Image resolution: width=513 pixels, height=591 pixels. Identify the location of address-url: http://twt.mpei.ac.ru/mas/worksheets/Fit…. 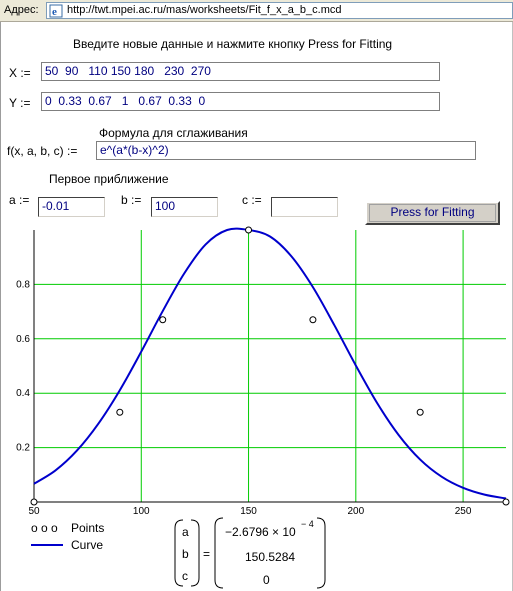
(204, 10).